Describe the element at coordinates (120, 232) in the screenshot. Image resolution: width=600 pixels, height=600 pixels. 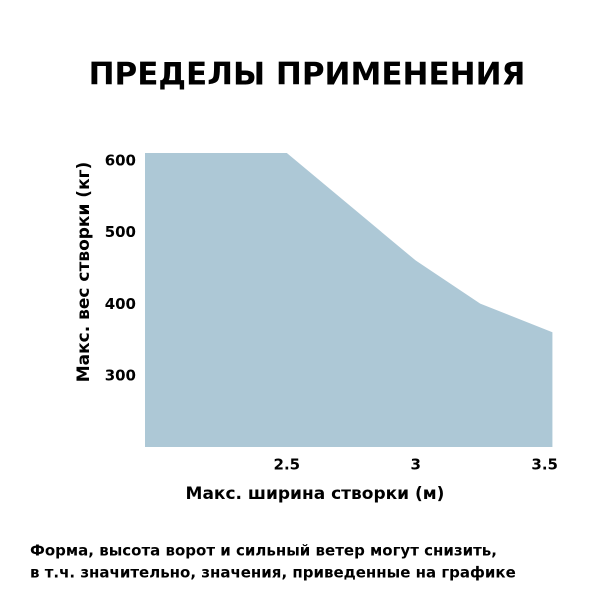
I see `y-tick-label: 500` at that location.